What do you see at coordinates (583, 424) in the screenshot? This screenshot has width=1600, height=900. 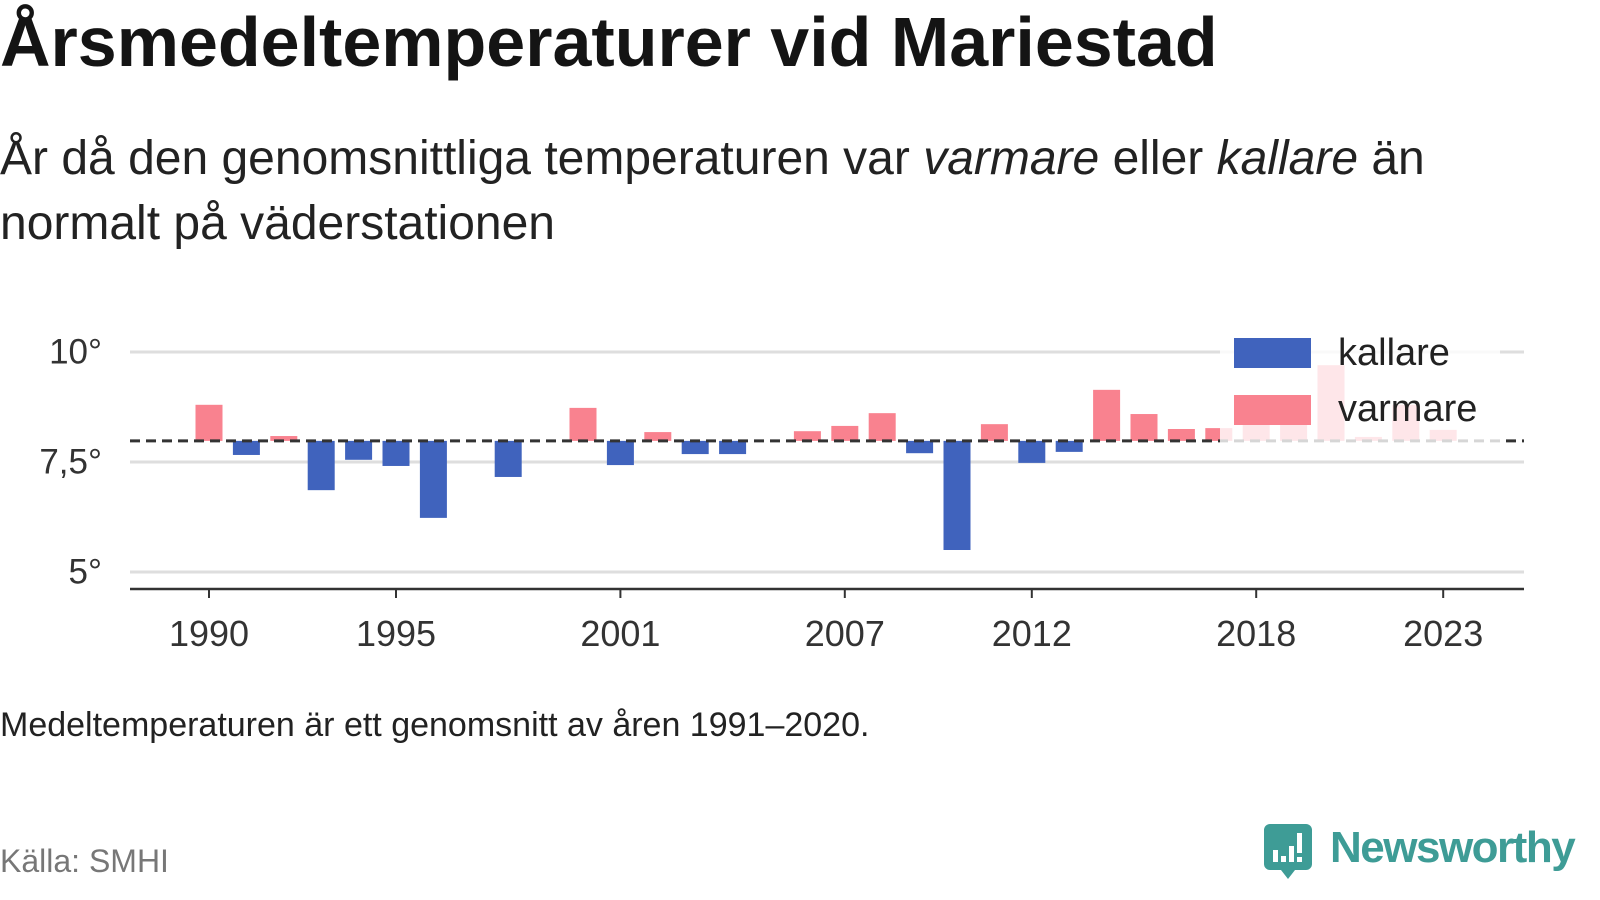 I see `bar-2000` at bounding box center [583, 424].